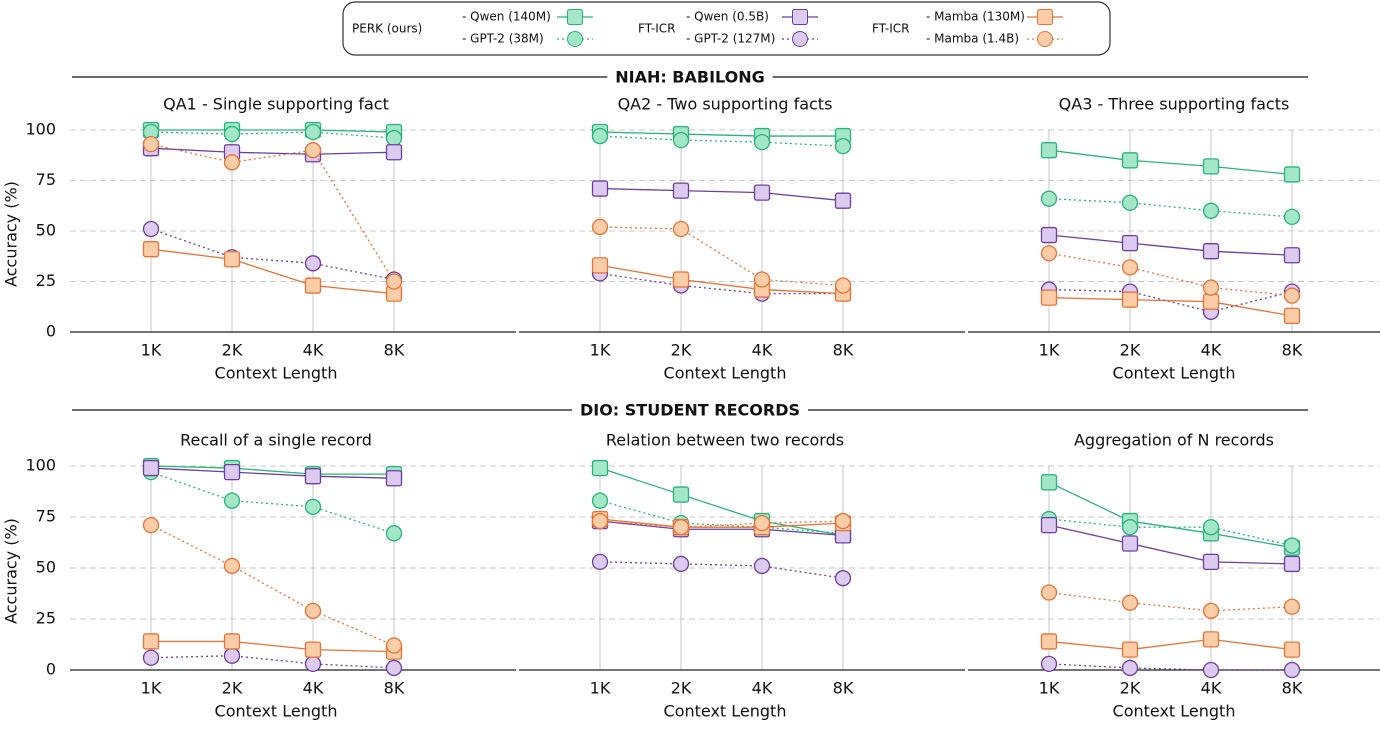 This screenshot has width=1380, height=731. What do you see at coordinates (46, 280) in the screenshot?
I see `y-tick-label: 25` at bounding box center [46, 280].